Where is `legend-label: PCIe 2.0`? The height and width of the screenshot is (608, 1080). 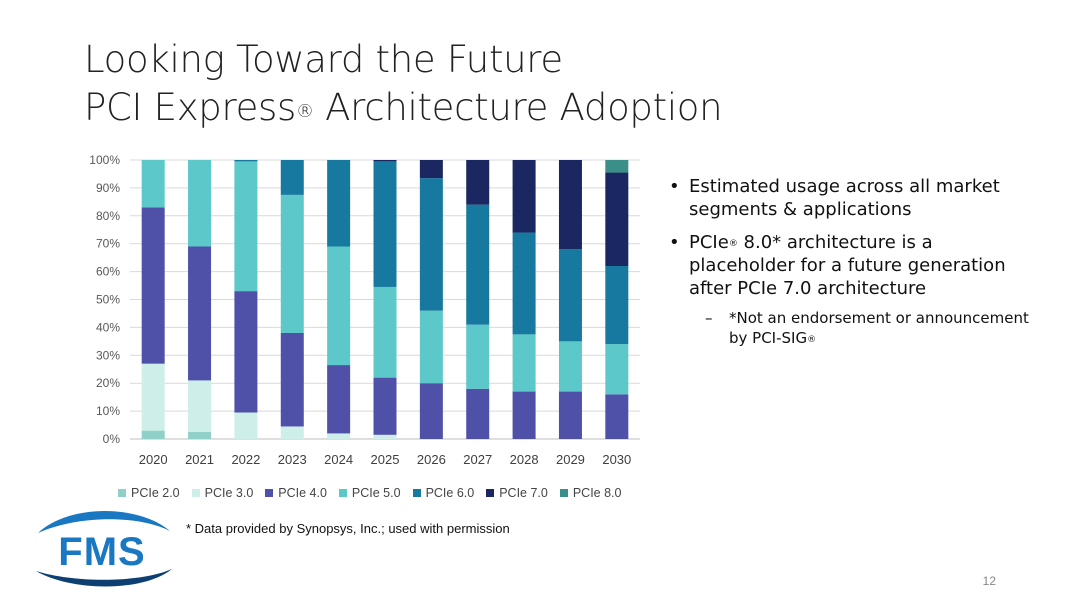 legend-label: PCIe 2.0 is located at coordinates (155, 493).